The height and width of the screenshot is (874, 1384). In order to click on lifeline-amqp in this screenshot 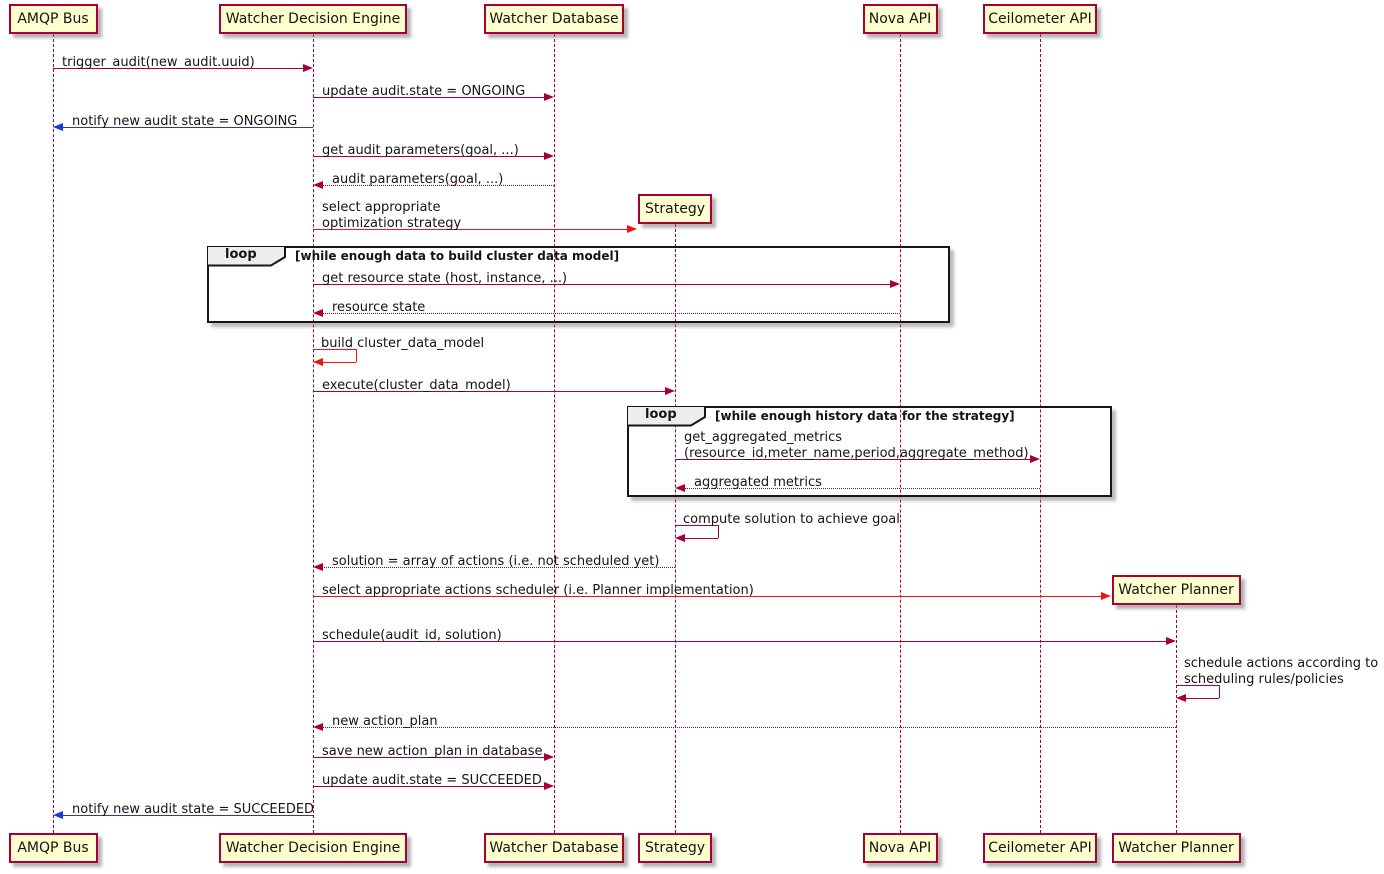, I will do `click(53, 433)`.